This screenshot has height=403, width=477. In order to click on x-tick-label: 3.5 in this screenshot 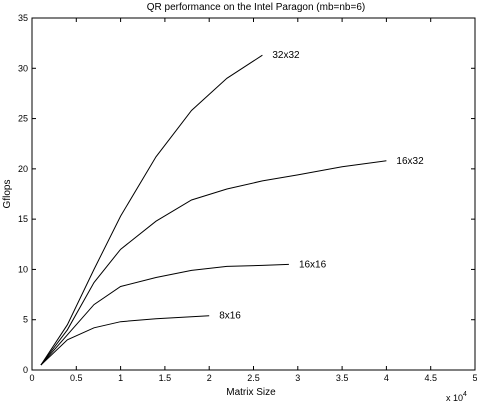, I will do `click(342, 378)`.